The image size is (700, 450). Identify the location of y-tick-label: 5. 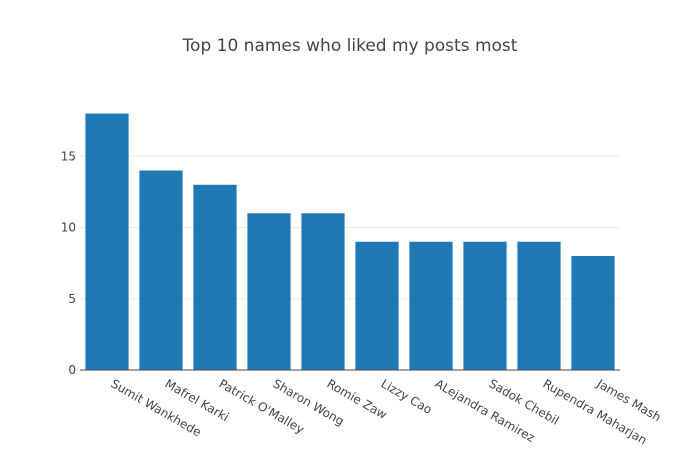
(72, 299).